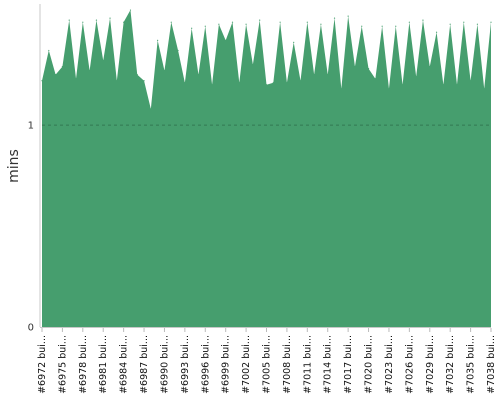 This screenshot has width=500, height=400. Describe the element at coordinates (14, 166) in the screenshot. I see `y-axis-title: mins` at that location.